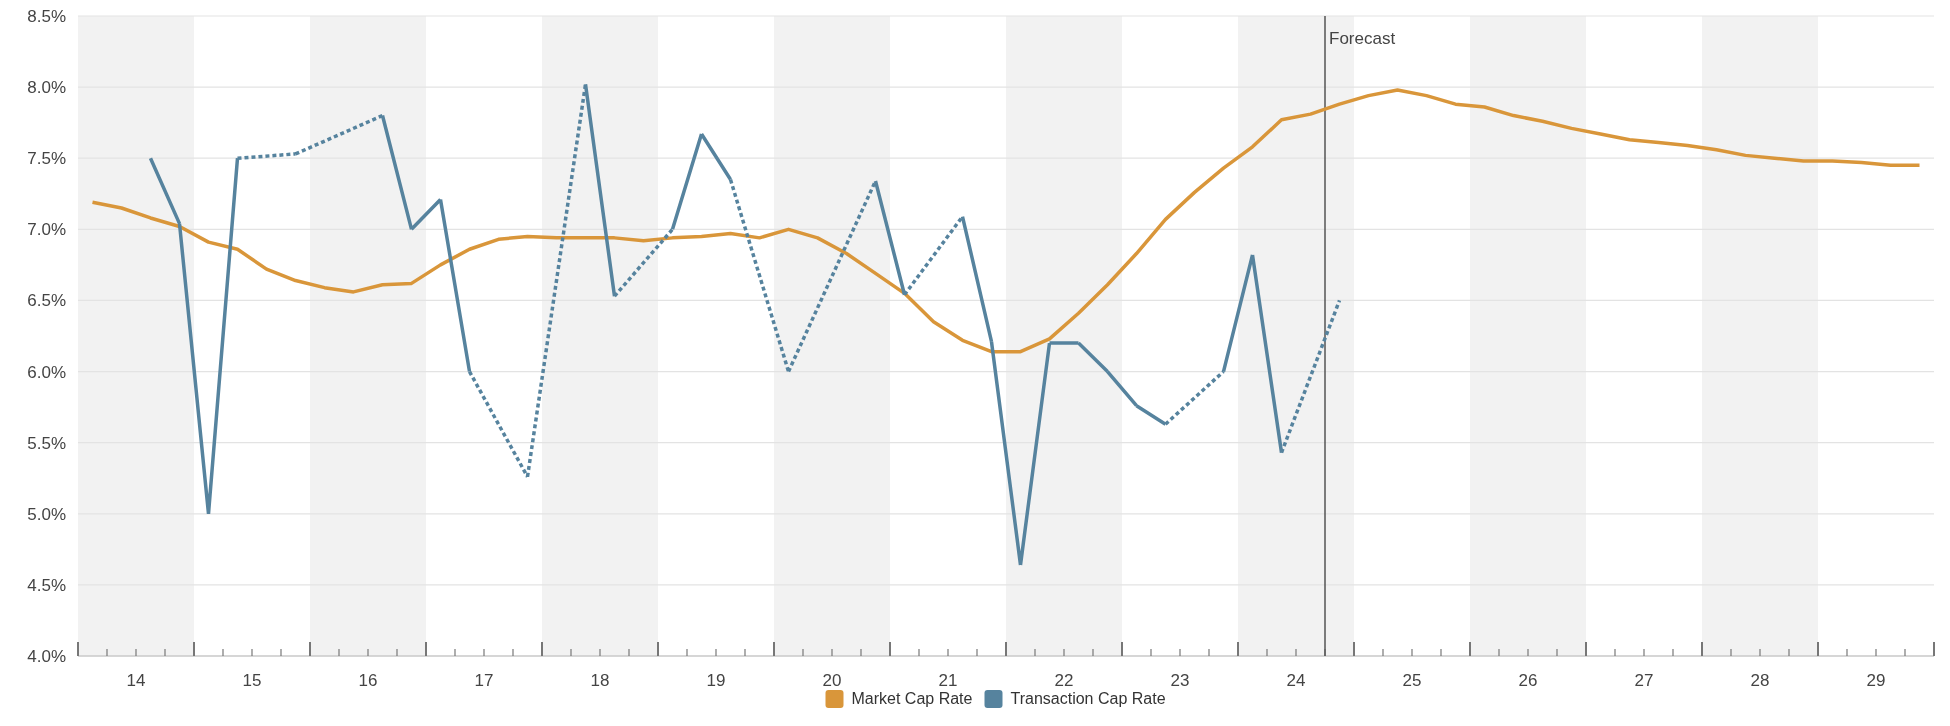 This screenshot has height=726, width=1950. What do you see at coordinates (46, 443) in the screenshot?
I see `y-tick-label: 5.5%` at bounding box center [46, 443].